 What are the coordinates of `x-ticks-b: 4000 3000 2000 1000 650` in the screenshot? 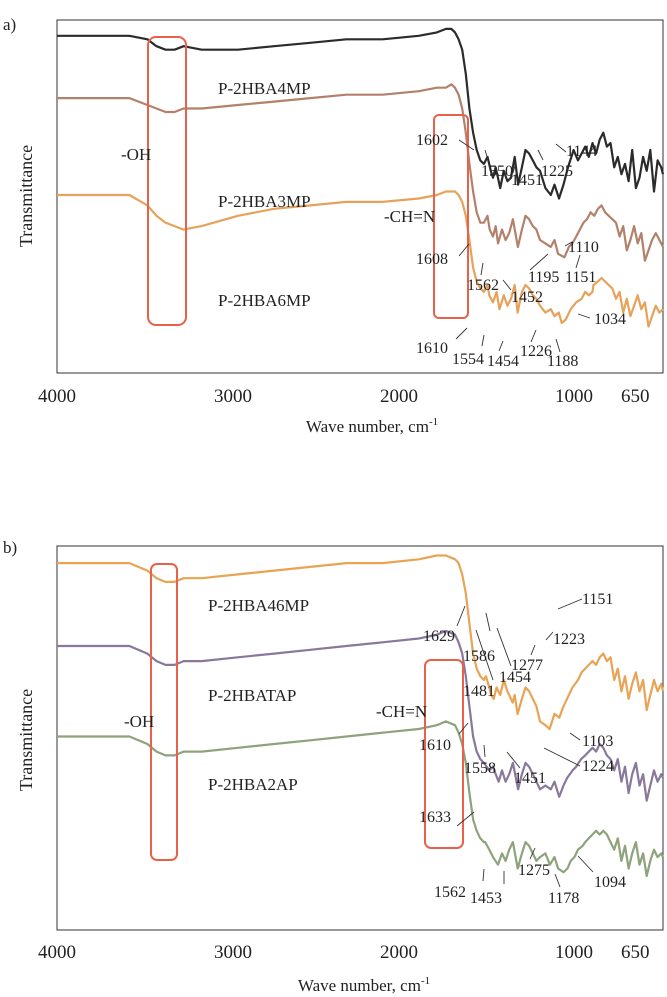 It's located at (344, 952).